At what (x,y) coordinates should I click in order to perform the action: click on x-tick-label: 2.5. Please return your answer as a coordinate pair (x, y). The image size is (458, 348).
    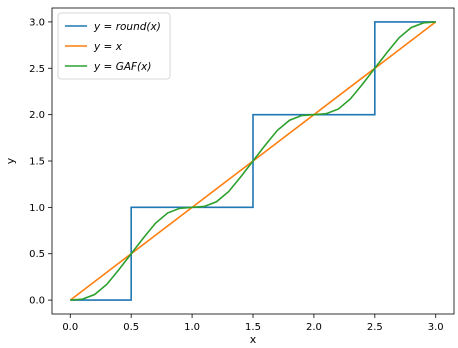
    Looking at the image, I should click on (375, 327).